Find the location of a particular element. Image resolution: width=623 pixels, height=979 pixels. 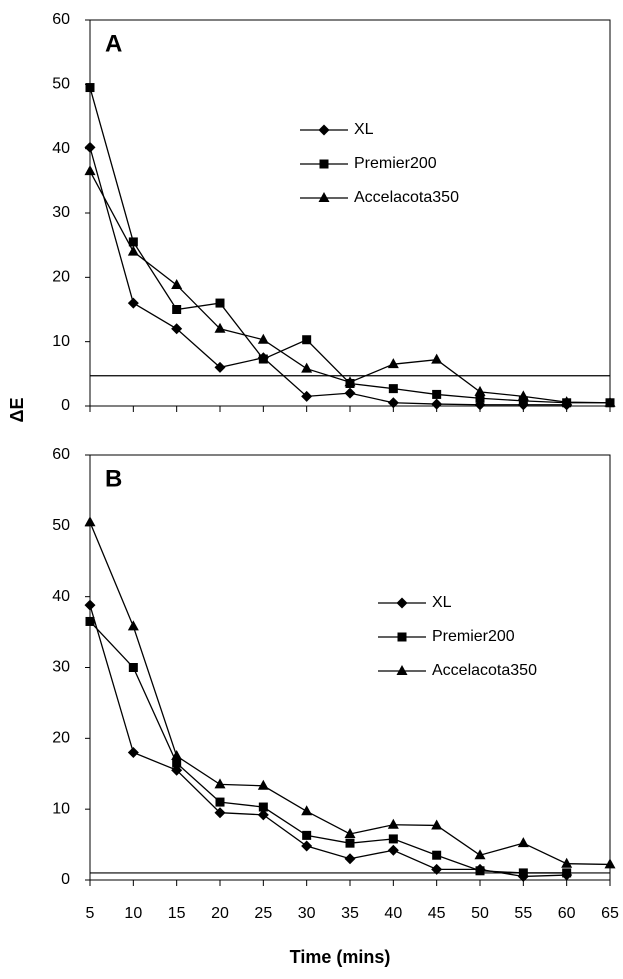

panel-label: A is located at coordinates (113, 43).